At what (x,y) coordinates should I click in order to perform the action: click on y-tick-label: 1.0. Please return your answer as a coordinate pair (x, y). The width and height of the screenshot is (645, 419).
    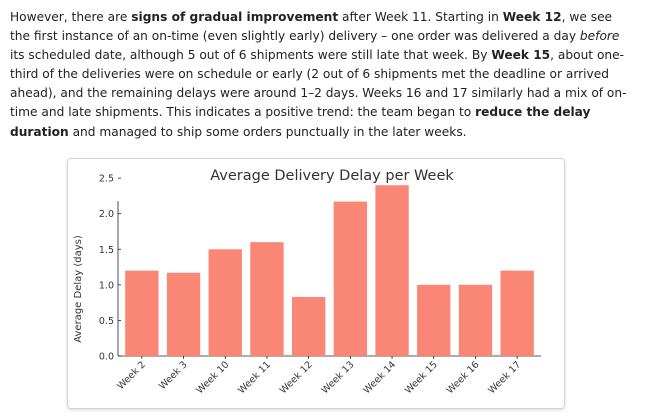
    Looking at the image, I should click on (106, 285).